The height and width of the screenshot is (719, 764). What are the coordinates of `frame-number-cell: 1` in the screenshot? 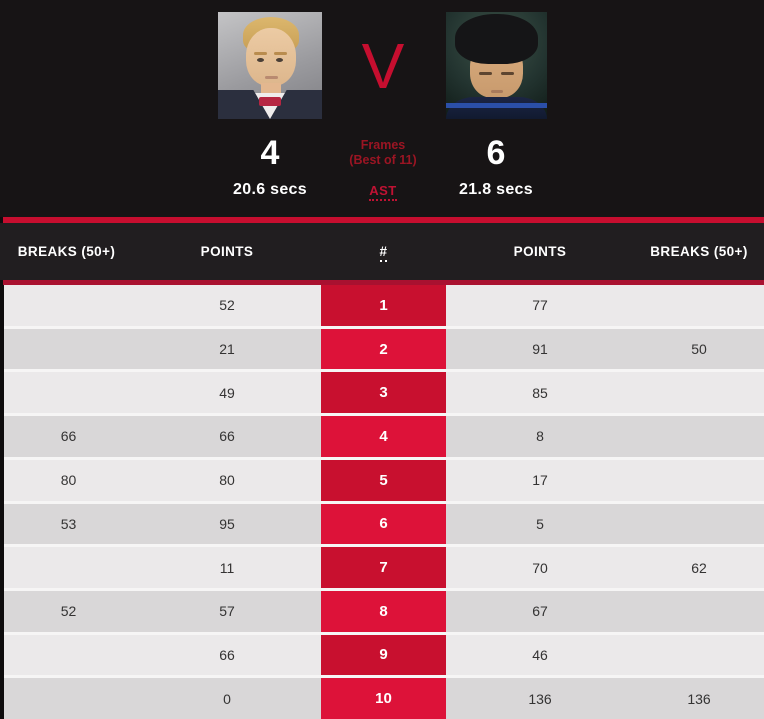 It's located at (383, 305).